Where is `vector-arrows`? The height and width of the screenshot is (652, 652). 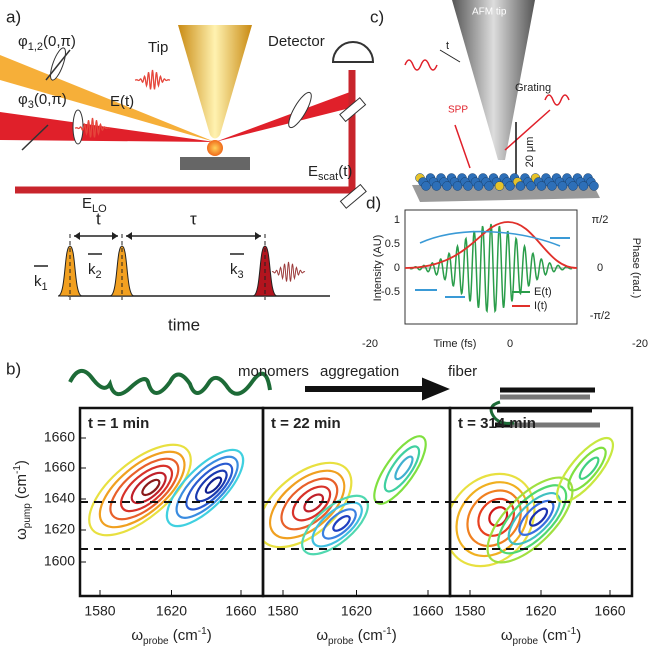
vector-arrows is located at coordinates (139, 260).